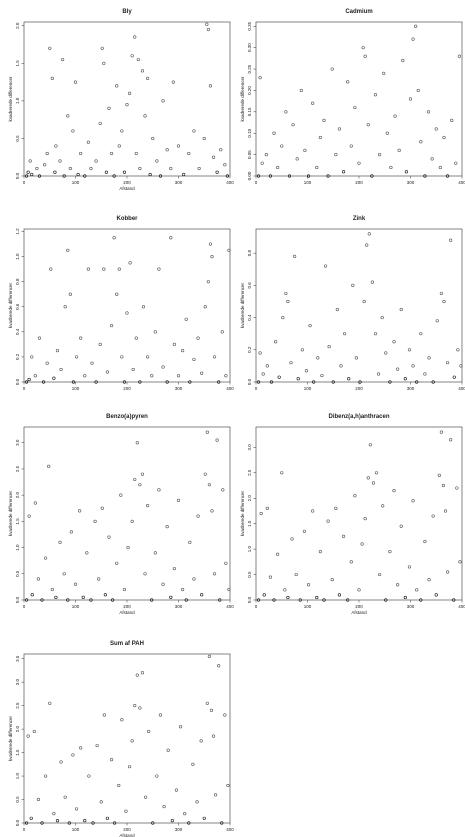  What do you see at coordinates (358, 417) in the screenshot?
I see `panel-title: Dibenz(a,h)anthracen` at bounding box center [358, 417].